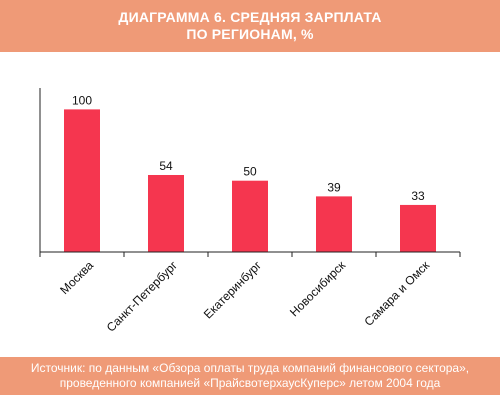  I want to click on category-label-3: Екатеринбург, so click(233, 290).